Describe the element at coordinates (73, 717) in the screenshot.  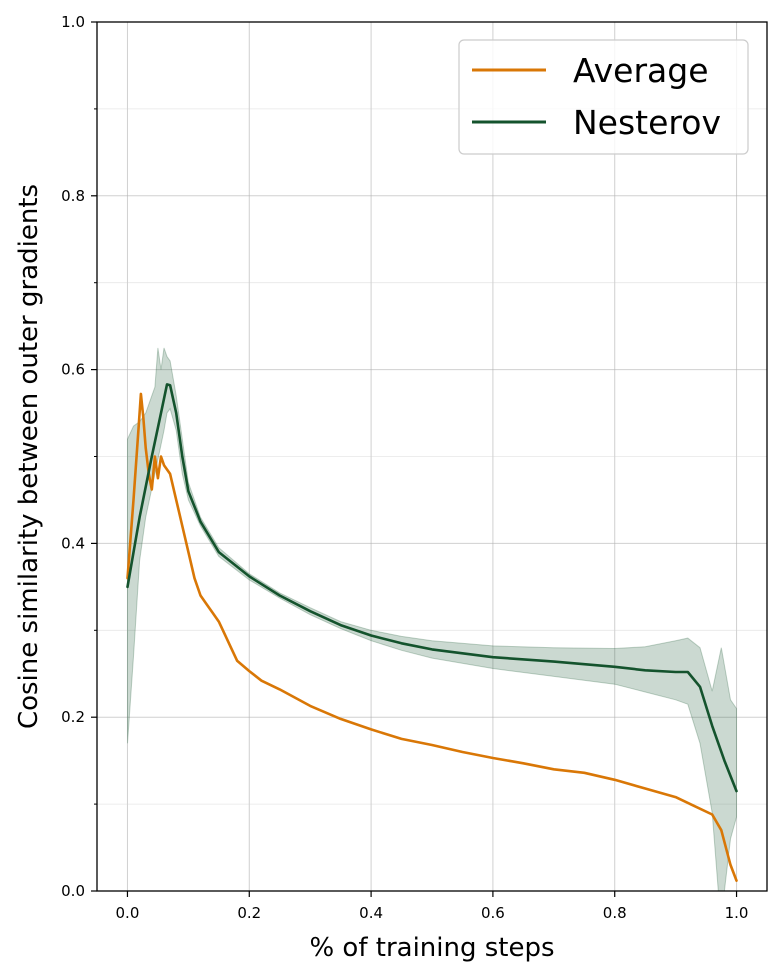
I see `y-tick-label: 0.2` at that location.